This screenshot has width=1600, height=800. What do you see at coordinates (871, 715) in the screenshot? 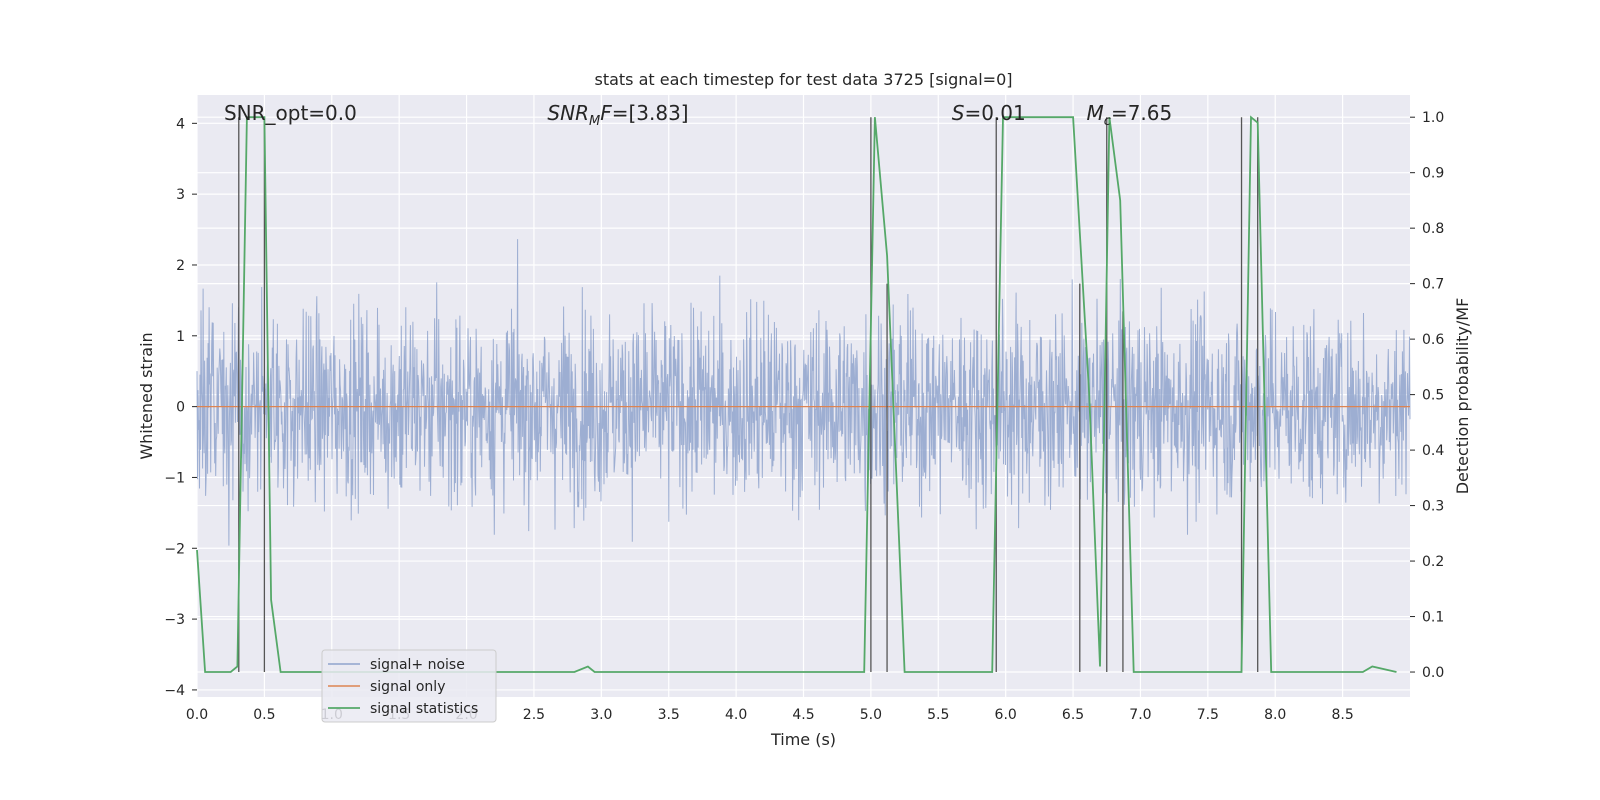
I see `x-tick-label: 5.0` at bounding box center [871, 715].